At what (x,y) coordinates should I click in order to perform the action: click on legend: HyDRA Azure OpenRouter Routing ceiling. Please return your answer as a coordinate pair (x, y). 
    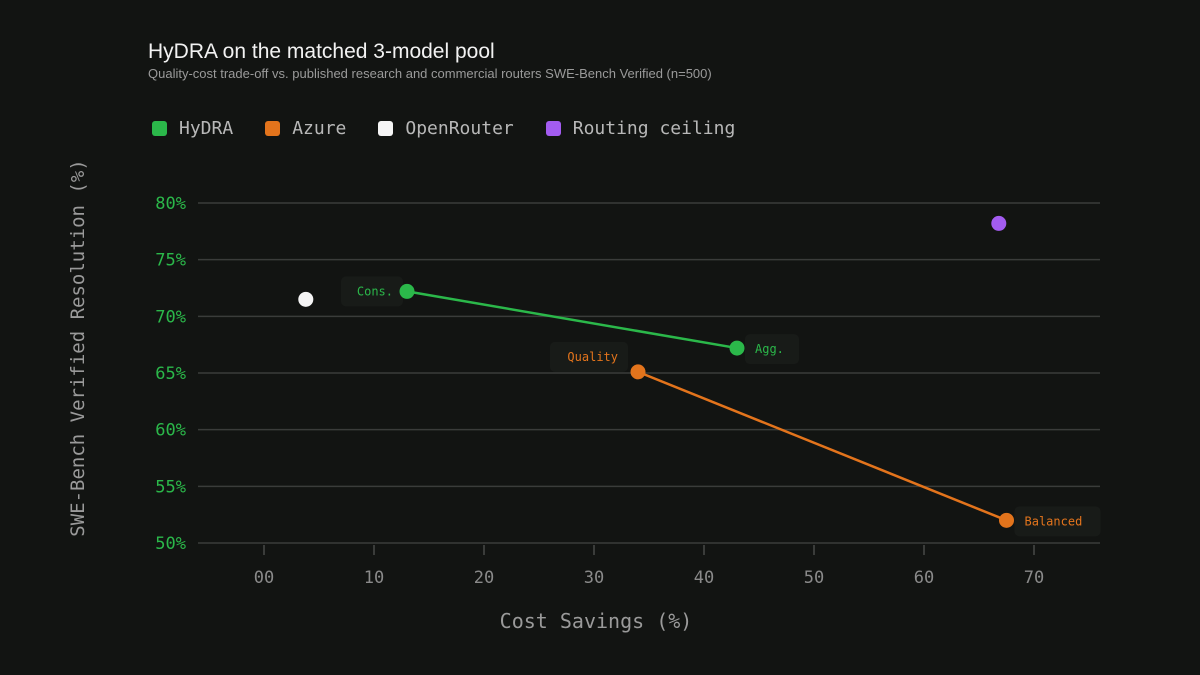
    Looking at the image, I should click on (459, 128).